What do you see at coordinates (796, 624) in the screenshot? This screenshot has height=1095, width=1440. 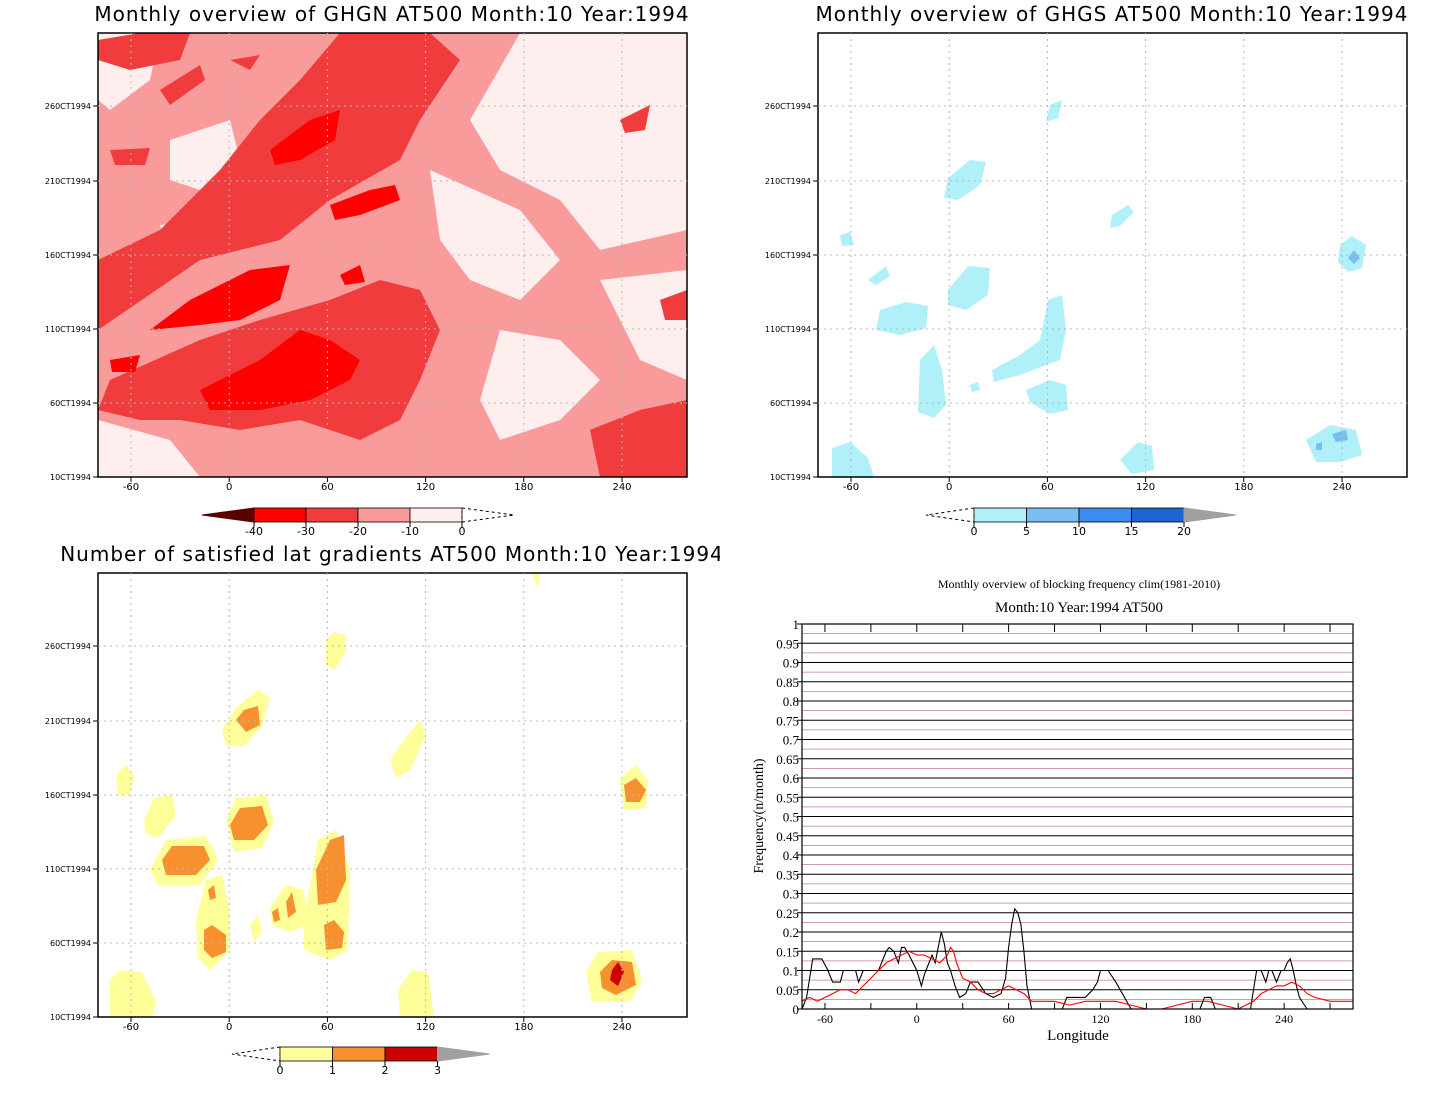 I see `chart-ytick-label: 1` at bounding box center [796, 624].